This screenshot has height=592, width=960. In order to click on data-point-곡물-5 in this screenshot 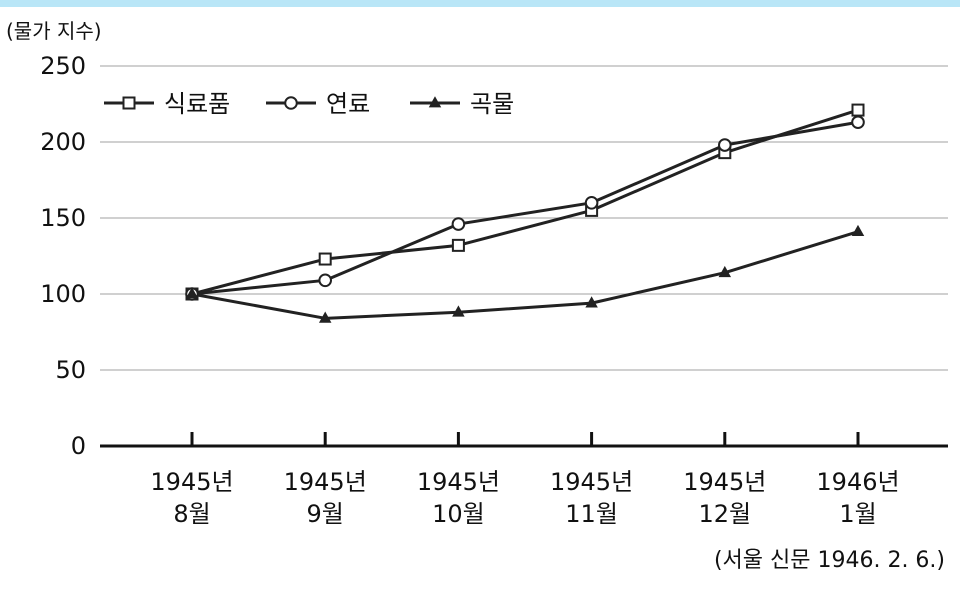, I will do `click(858, 230)`.